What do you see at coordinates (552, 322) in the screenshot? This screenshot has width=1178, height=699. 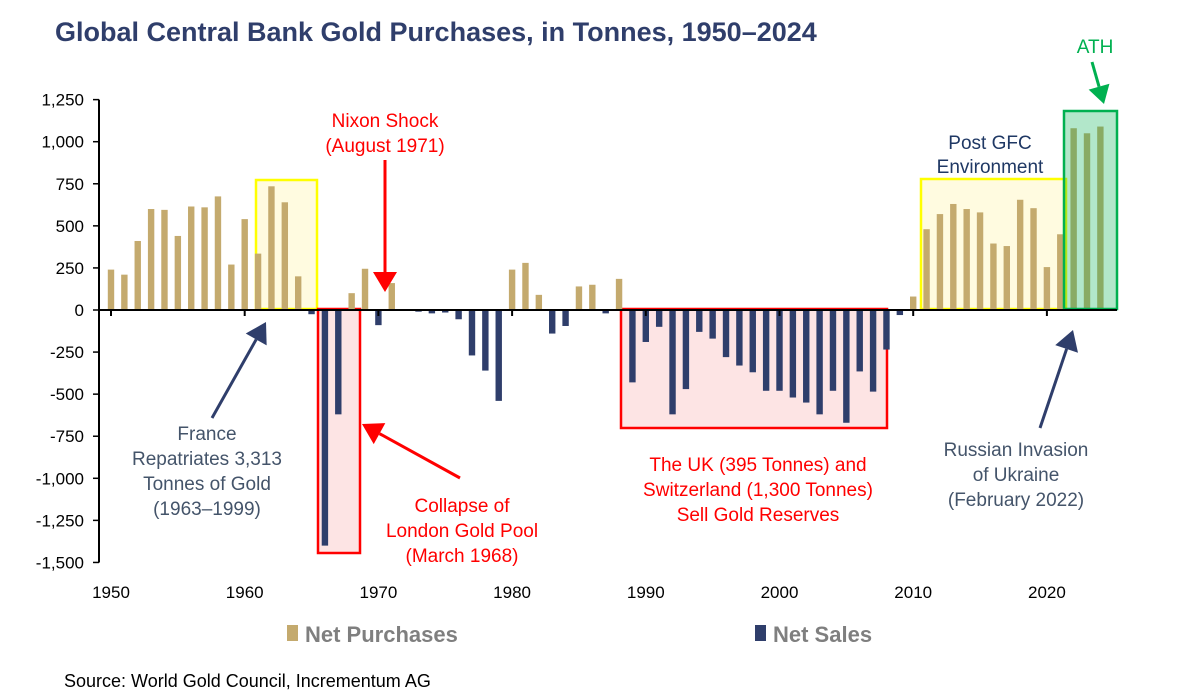 I see `bar-1983` at bounding box center [552, 322].